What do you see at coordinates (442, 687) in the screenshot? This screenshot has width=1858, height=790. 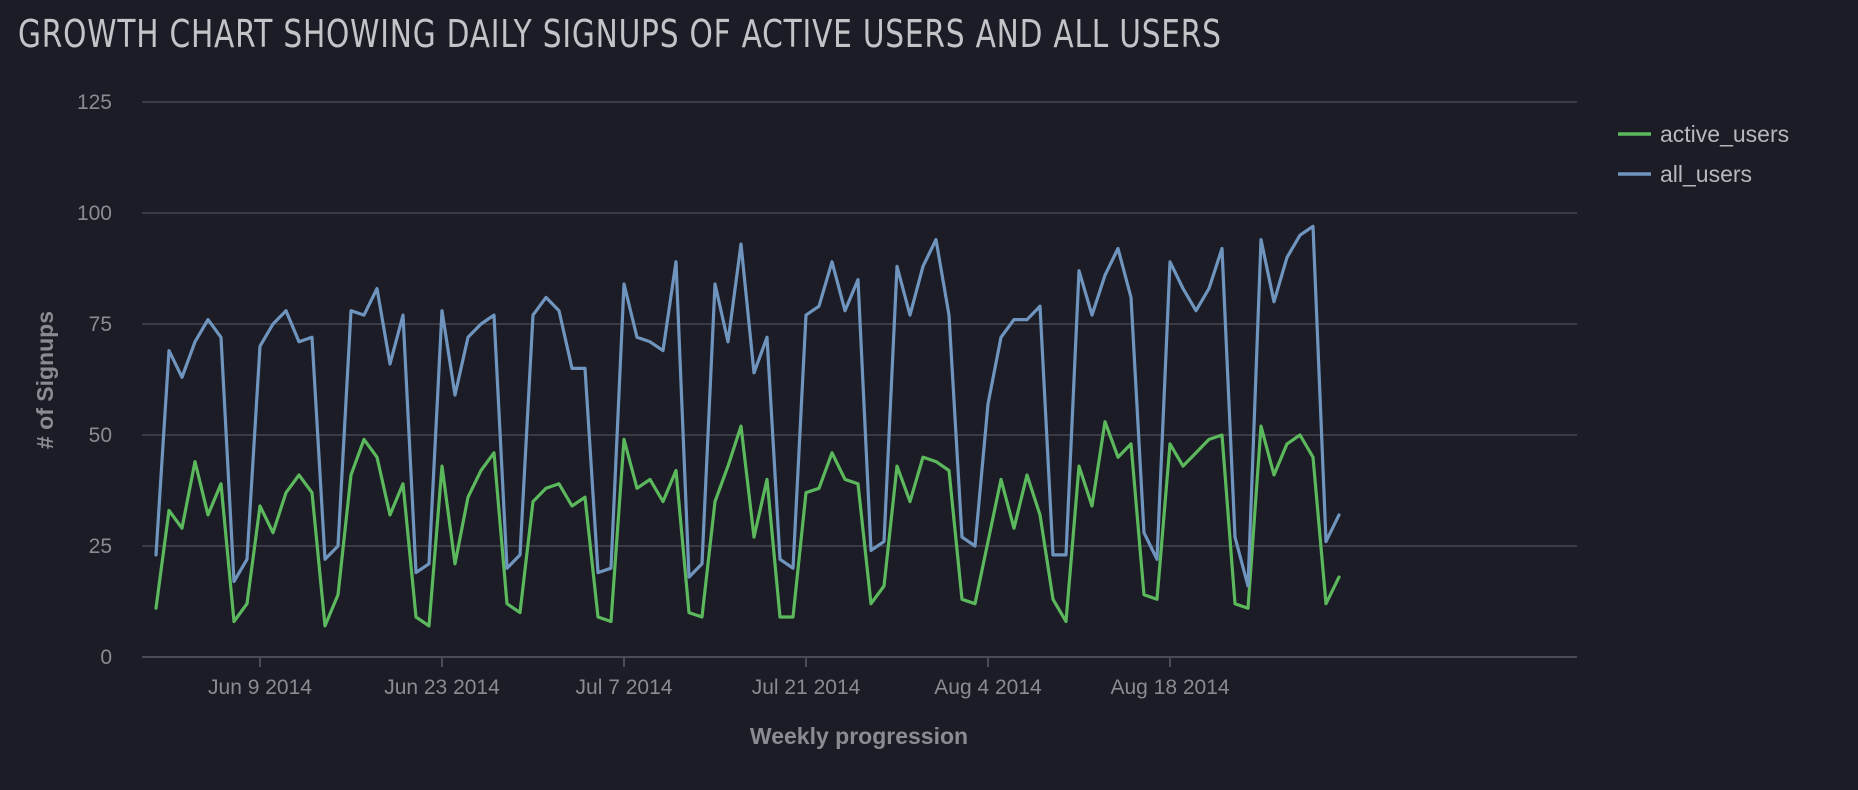 I see `x-tick-label: Jun 23 2014` at bounding box center [442, 687].